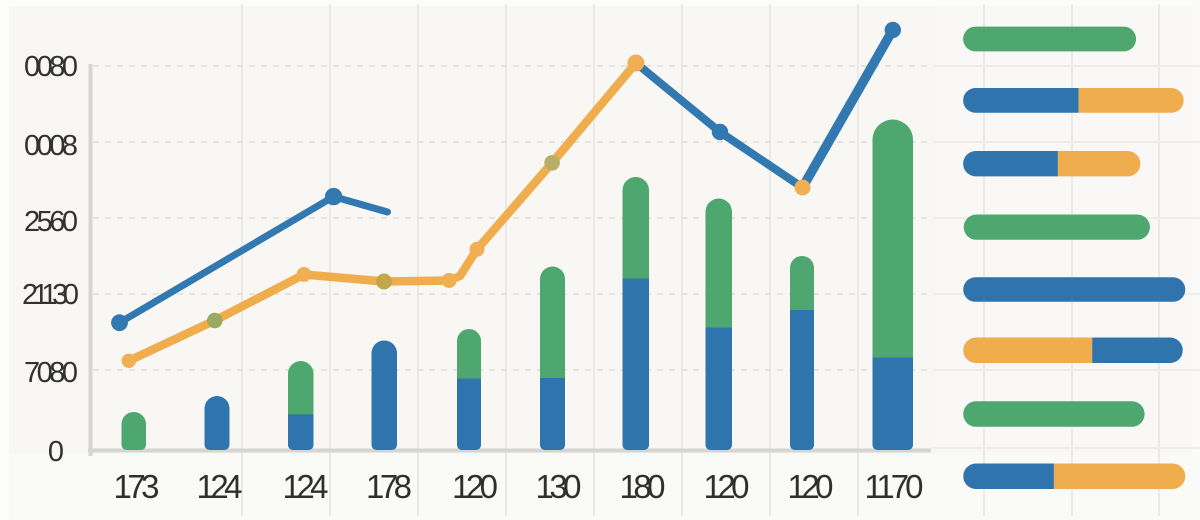 This screenshot has height=520, width=1200. Describe the element at coordinates (389, 486) in the screenshot. I see `svg-text: 178` at that location.